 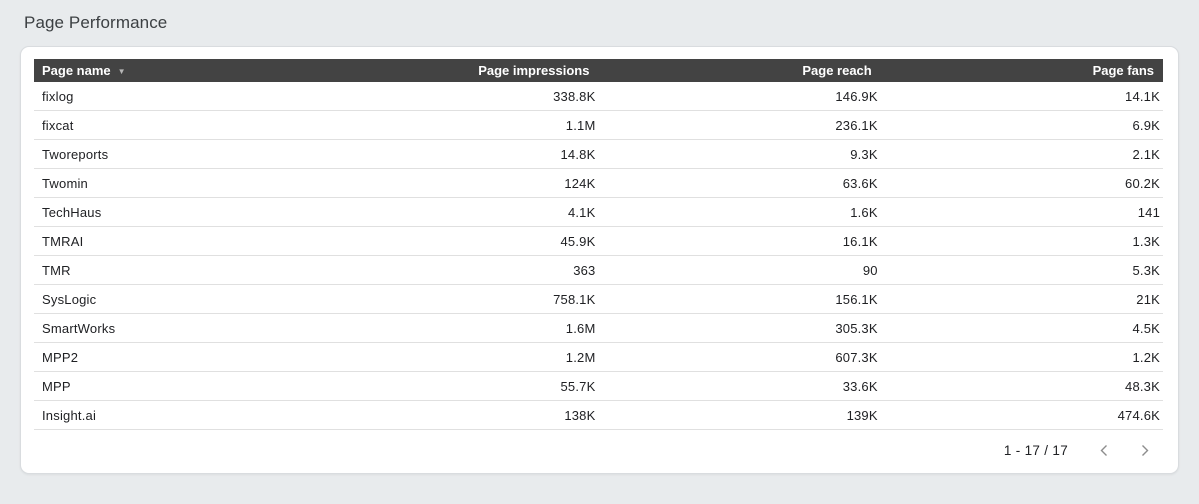 I want to click on cell-name: fixlog, so click(x=181, y=96).